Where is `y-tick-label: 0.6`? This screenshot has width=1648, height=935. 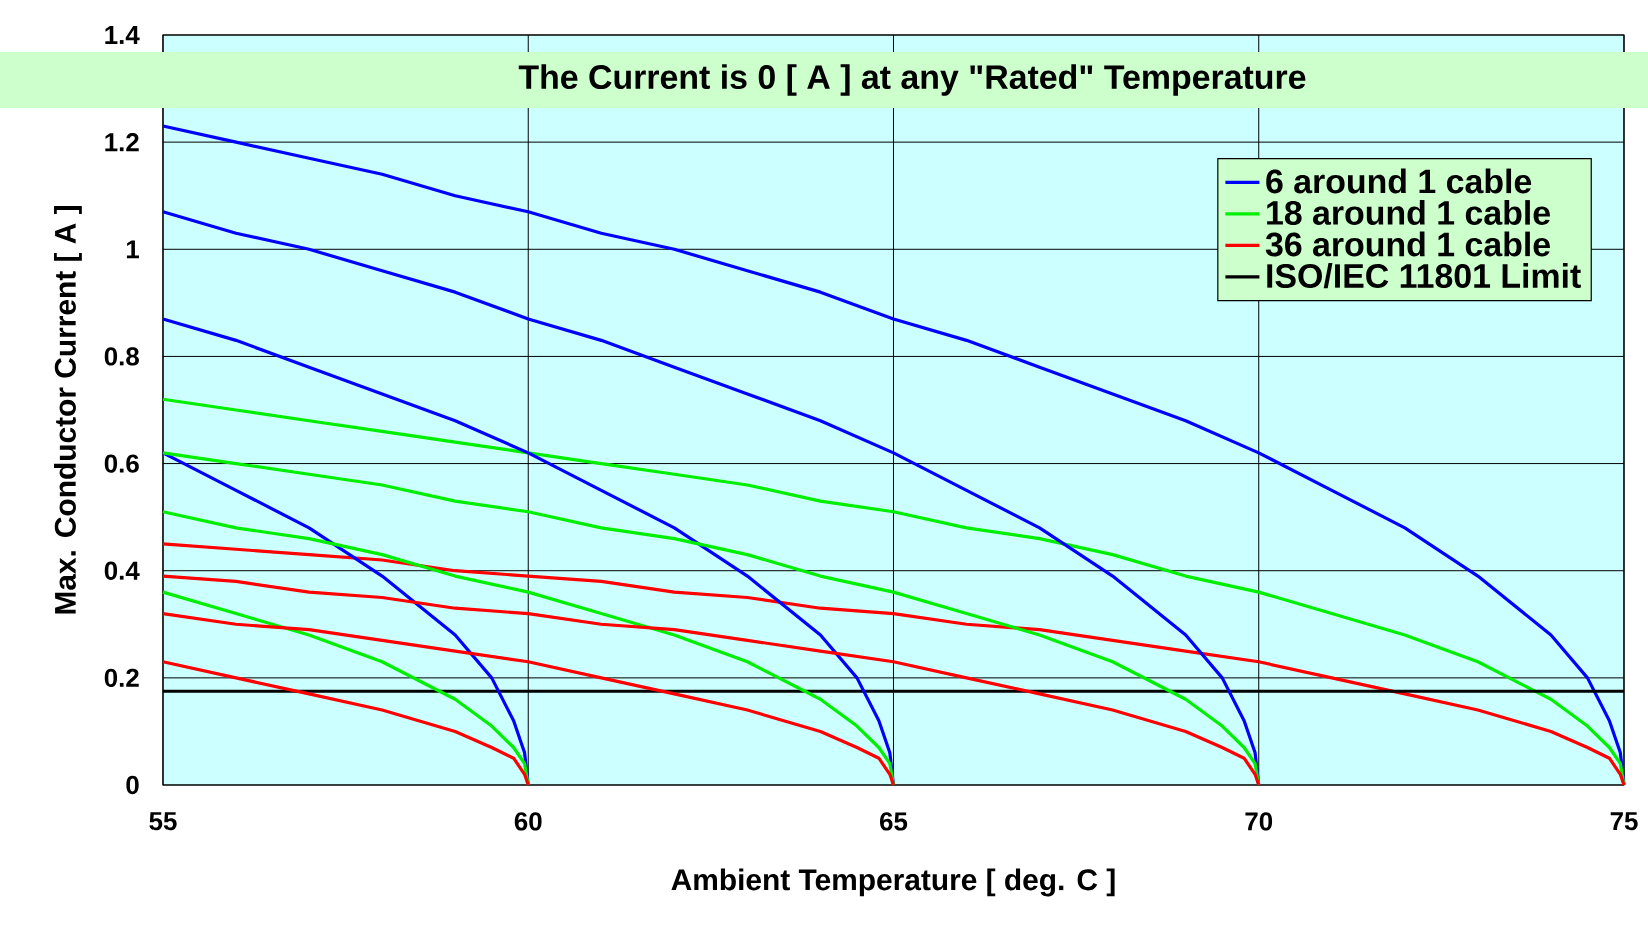 y-tick-label: 0.6 is located at coordinates (121, 463).